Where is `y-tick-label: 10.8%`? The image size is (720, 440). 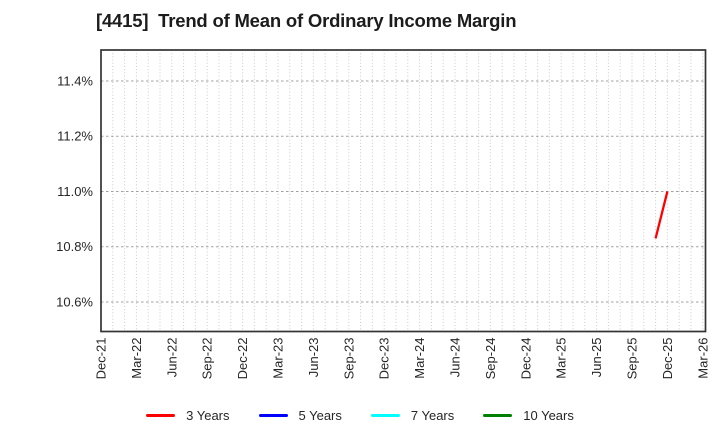
y-tick-label: 10.8% is located at coordinates (74, 246).